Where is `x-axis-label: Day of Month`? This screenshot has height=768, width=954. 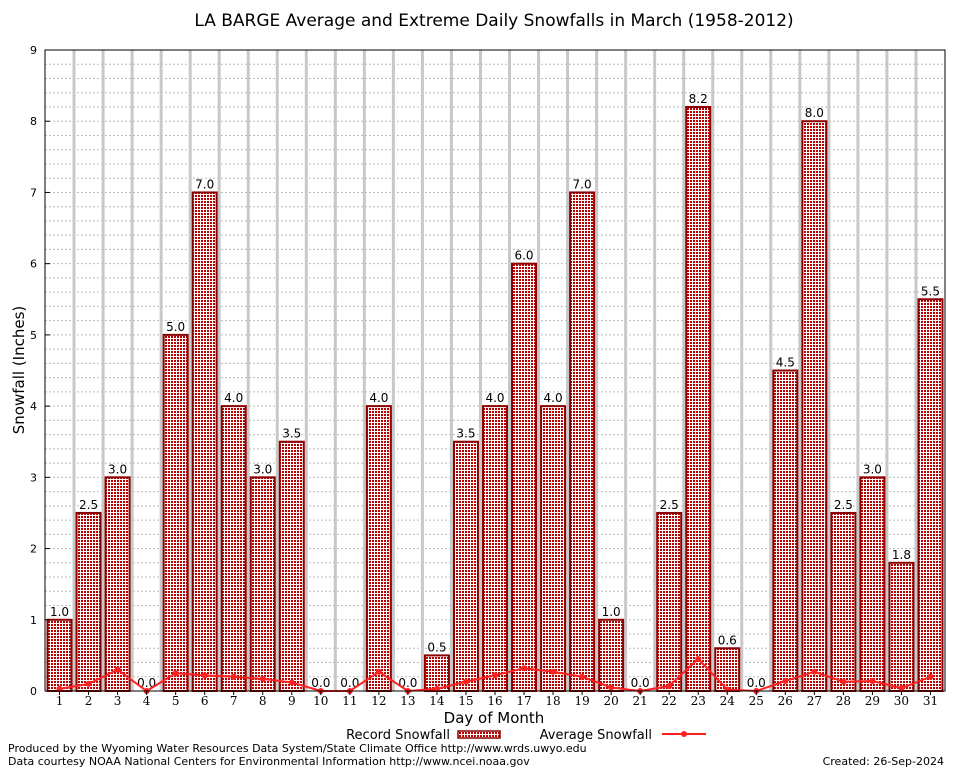
x-axis-label: Day of Month is located at coordinates (494, 718).